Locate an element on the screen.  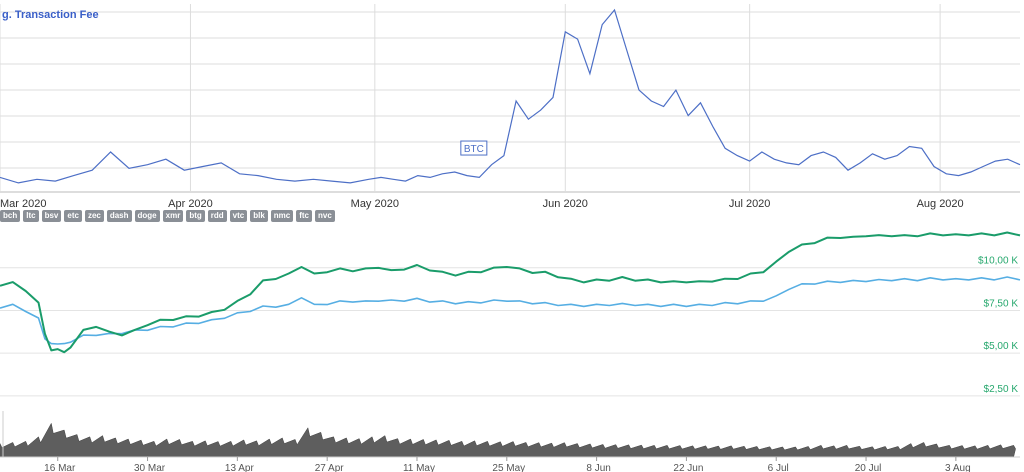
coin-pill-doge: doge is located at coordinates (147, 216).